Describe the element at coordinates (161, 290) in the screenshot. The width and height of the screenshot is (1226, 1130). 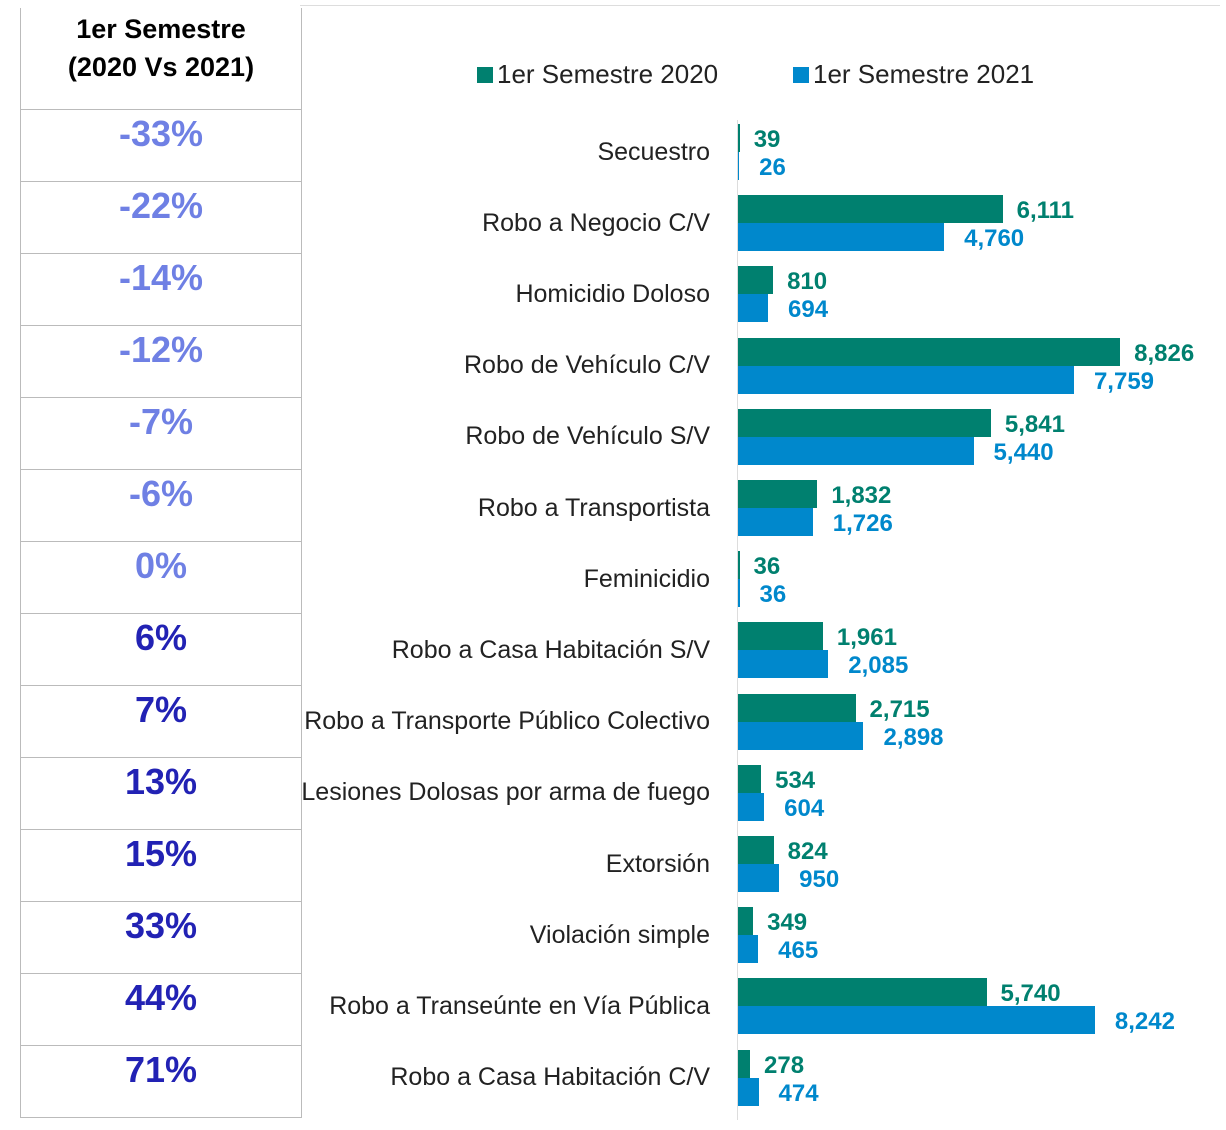
I see `change-cell: -14%` at that location.